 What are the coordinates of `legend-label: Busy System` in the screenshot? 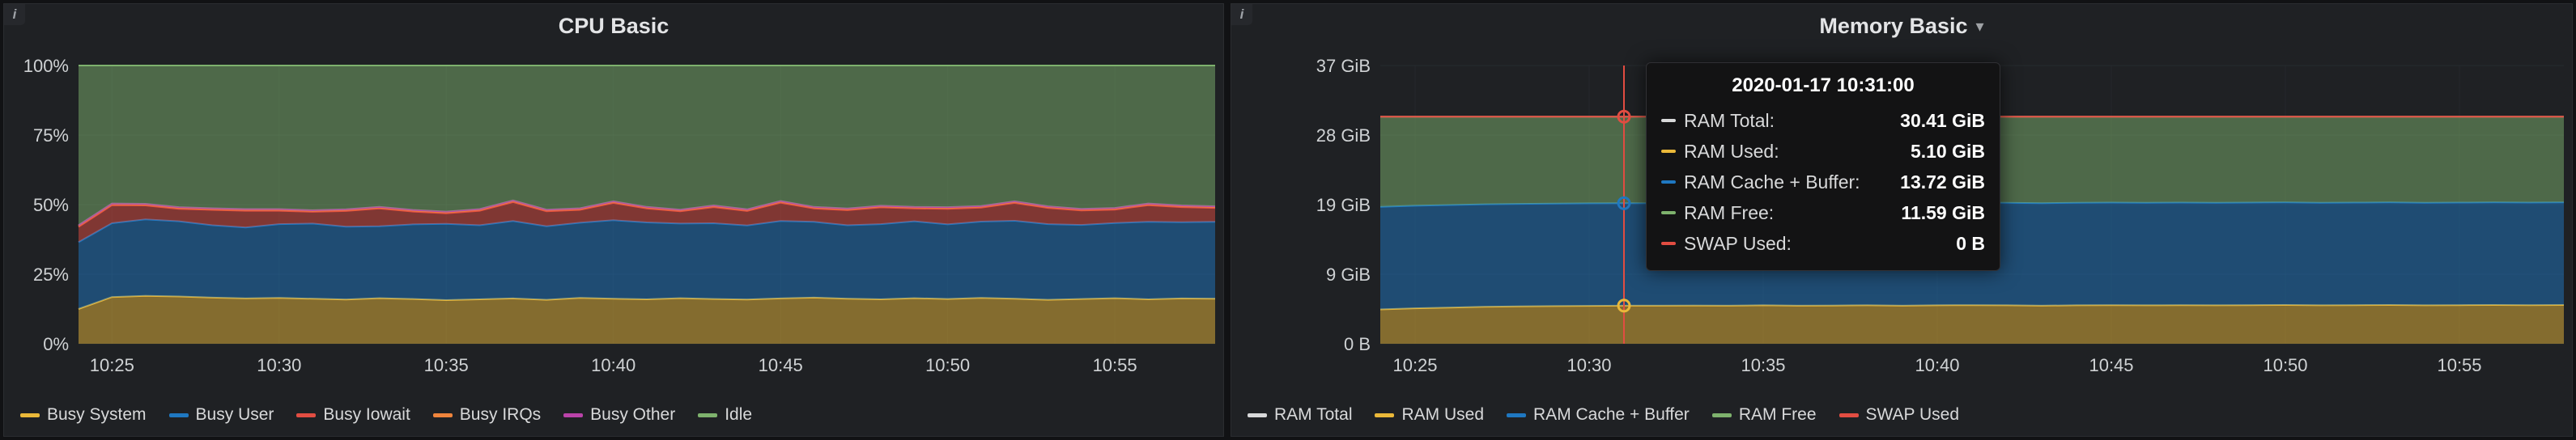 It's located at (97, 414).